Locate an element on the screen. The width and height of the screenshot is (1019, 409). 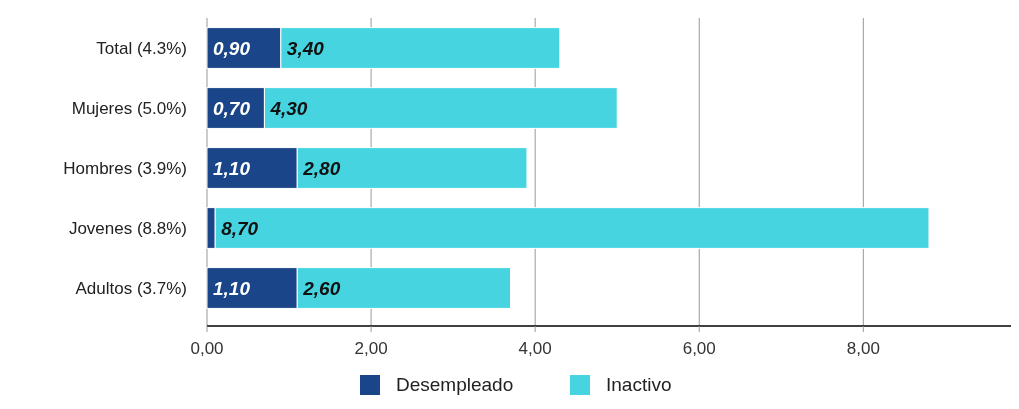
data-label: 2,60 is located at coordinates (321, 288).